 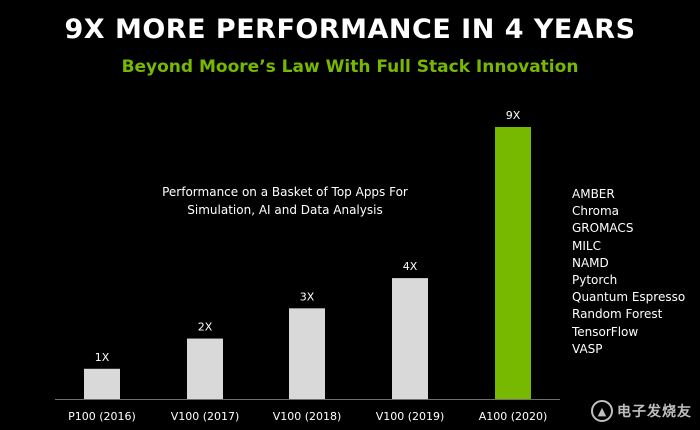 I want to click on data-label: 3X, so click(x=307, y=296).